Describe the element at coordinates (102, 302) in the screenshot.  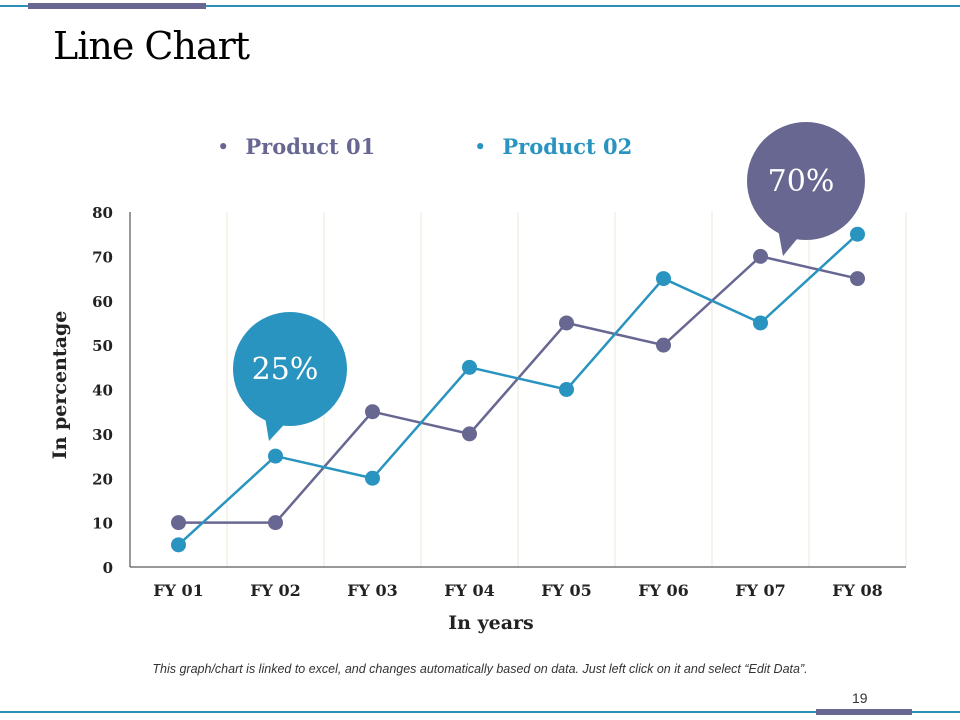
I see `y-tick-label: 60` at that location.